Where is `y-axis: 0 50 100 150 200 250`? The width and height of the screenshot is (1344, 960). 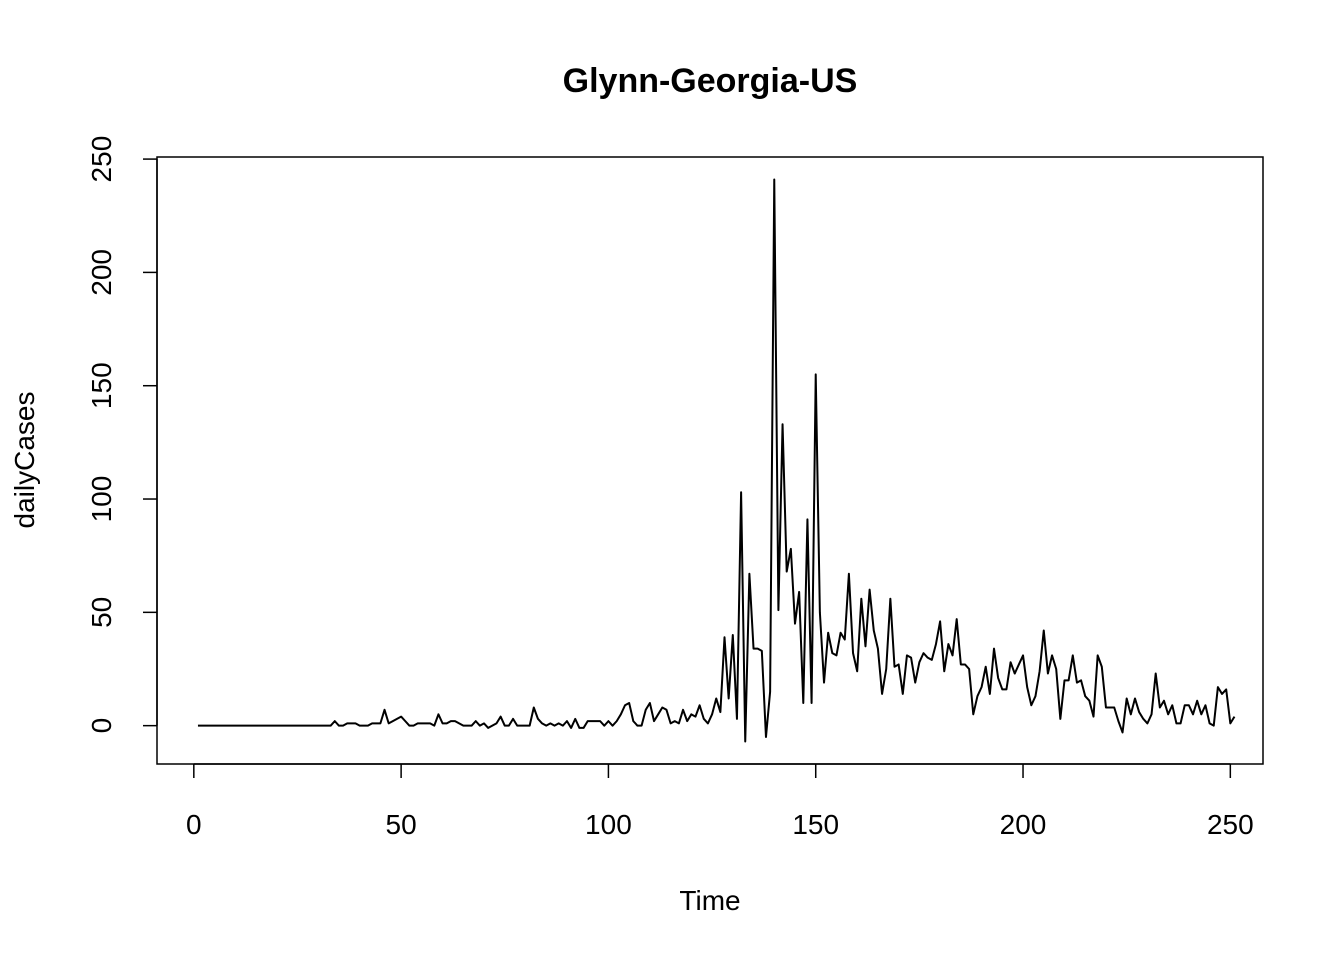 y-axis: 0 50 100 150 200 250 is located at coordinates (122, 435).